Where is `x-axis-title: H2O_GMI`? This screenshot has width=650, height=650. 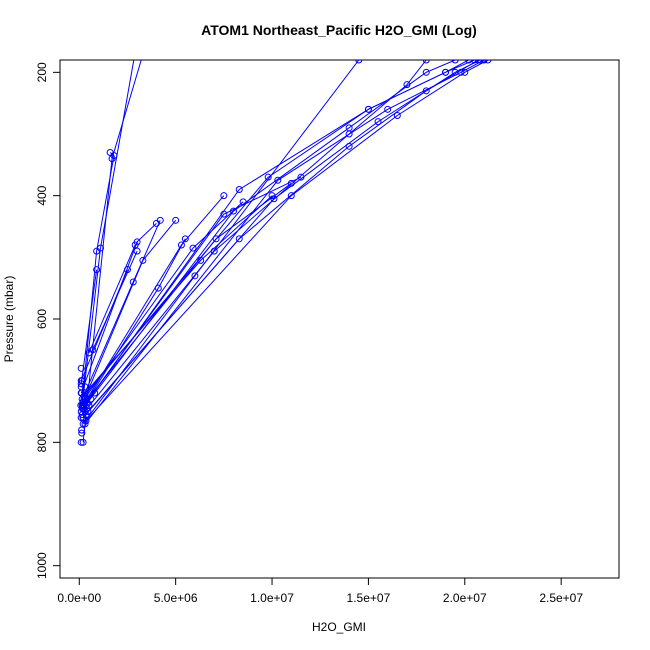 x-axis-title: H2O_GMI is located at coordinates (339, 627).